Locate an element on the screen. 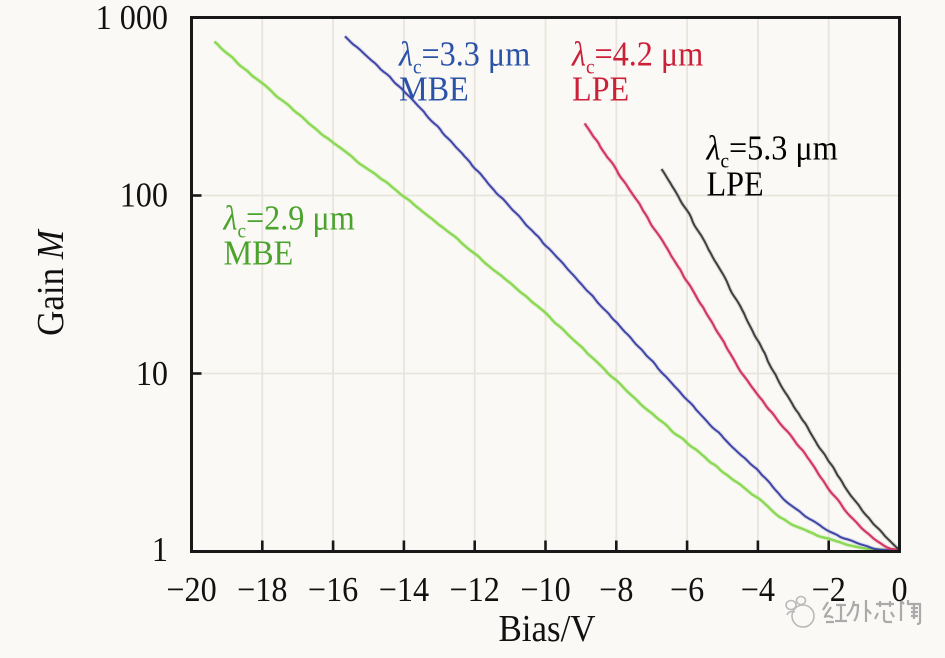 This screenshot has width=945, height=658. svg-text: −16 is located at coordinates (333, 590).